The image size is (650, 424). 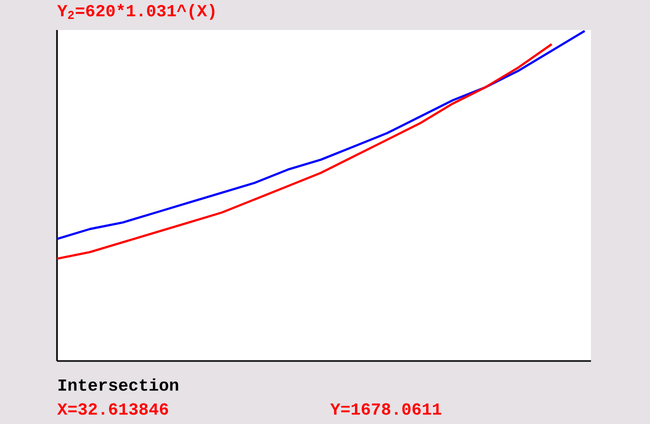 I want to click on text: Y=1678.0611, so click(x=386, y=409).